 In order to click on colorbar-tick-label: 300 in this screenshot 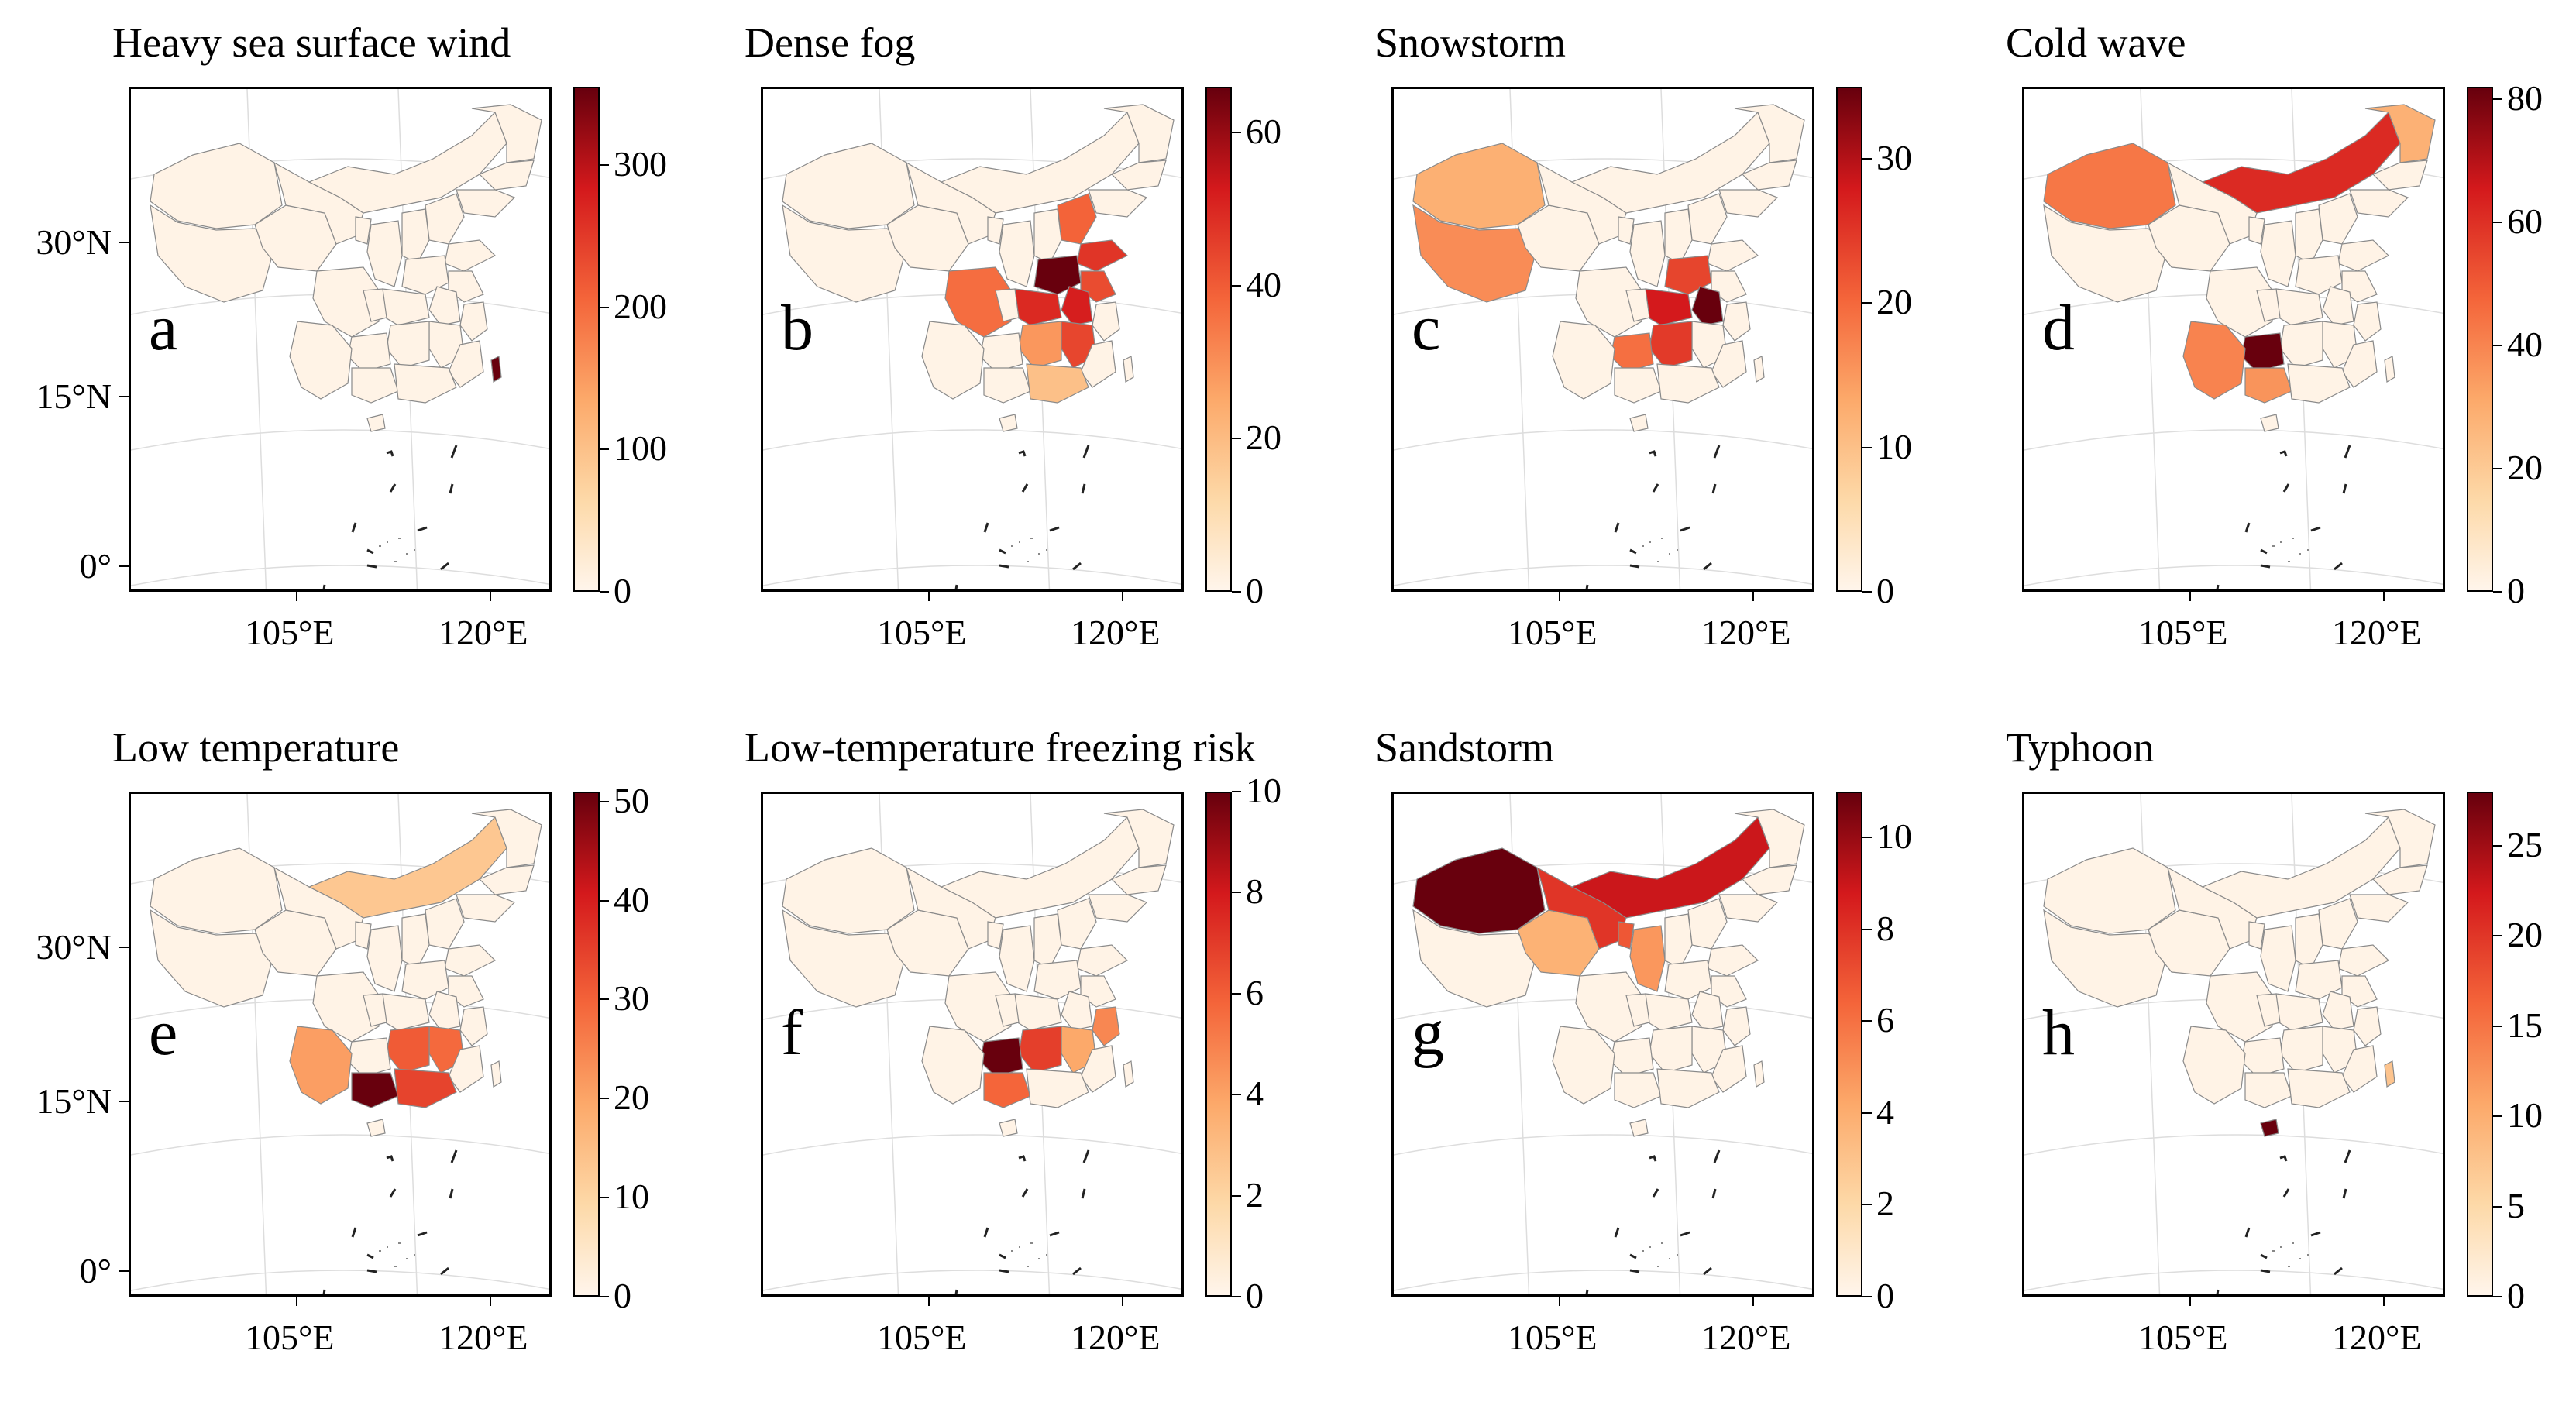, I will do `click(640, 164)`.